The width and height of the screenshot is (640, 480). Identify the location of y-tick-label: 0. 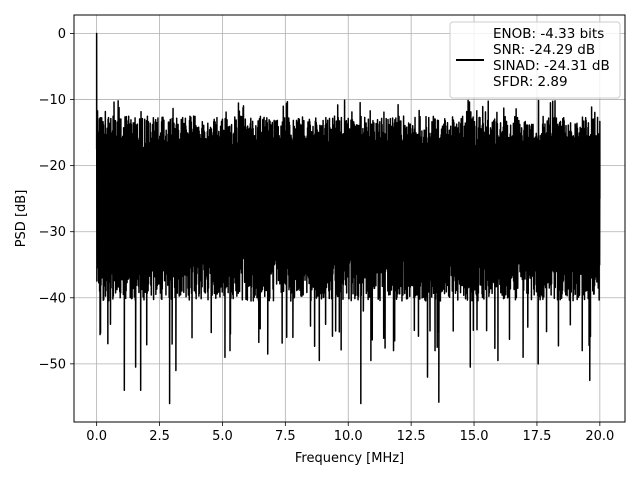
(62, 34).